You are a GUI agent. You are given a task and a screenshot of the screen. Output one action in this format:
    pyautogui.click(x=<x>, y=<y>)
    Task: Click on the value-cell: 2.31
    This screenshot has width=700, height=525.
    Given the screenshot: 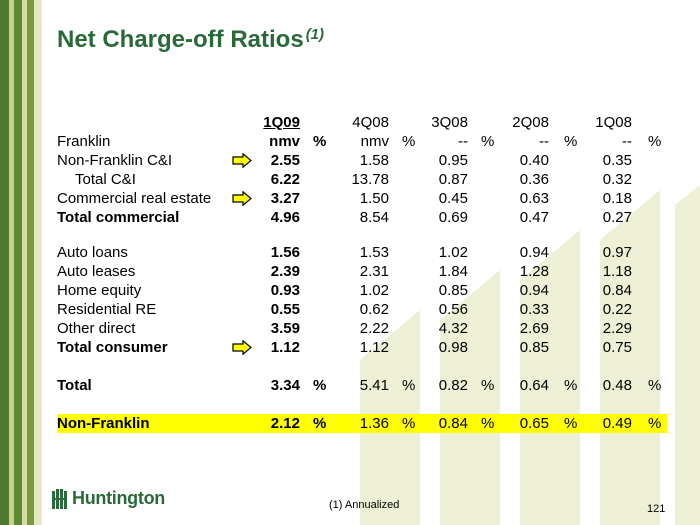 What is the action you would take?
    pyautogui.click(x=374, y=271)
    